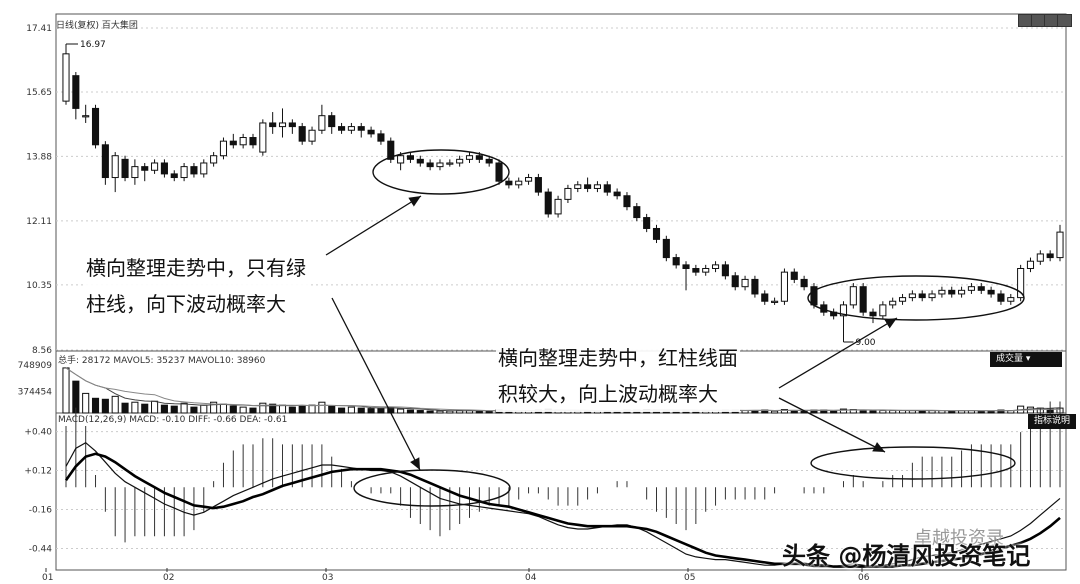  I want to click on volume-tick-label: 374454, so click(35, 393).